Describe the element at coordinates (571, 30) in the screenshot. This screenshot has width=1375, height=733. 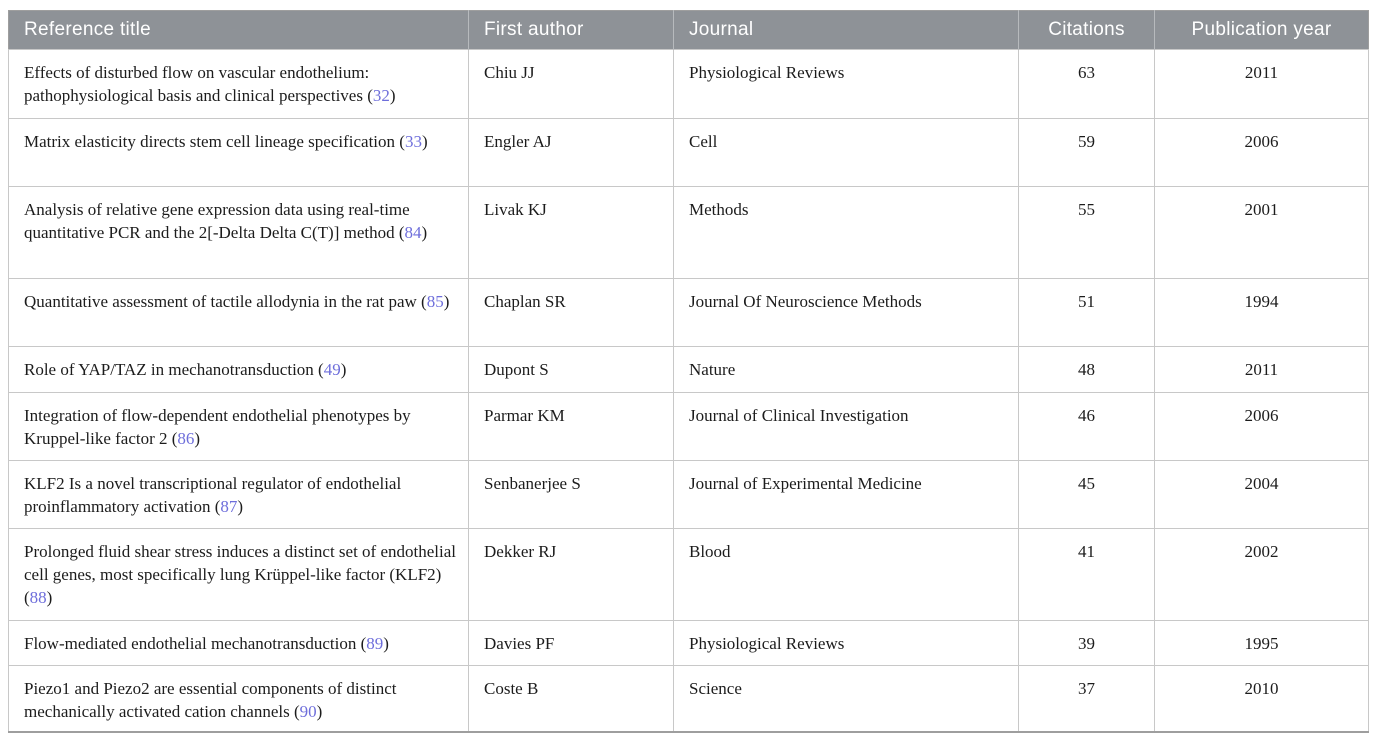
I see `column-header-first-author: First author` at that location.